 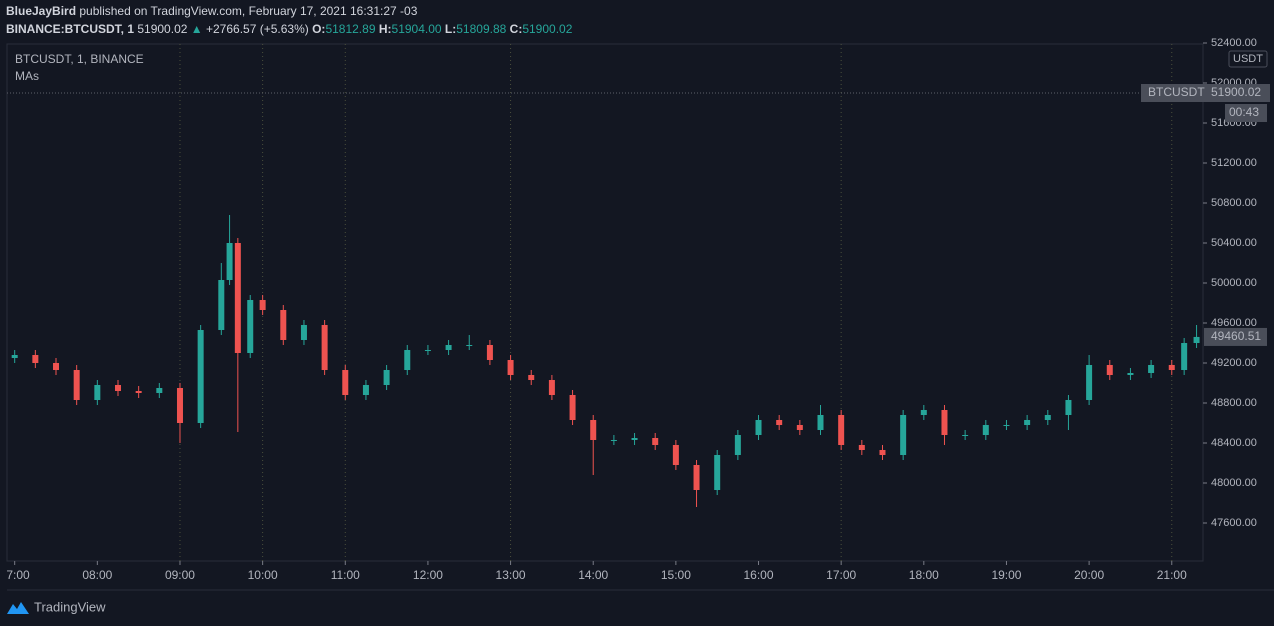 I want to click on x-tick-label: 18:00, so click(x=924, y=575).